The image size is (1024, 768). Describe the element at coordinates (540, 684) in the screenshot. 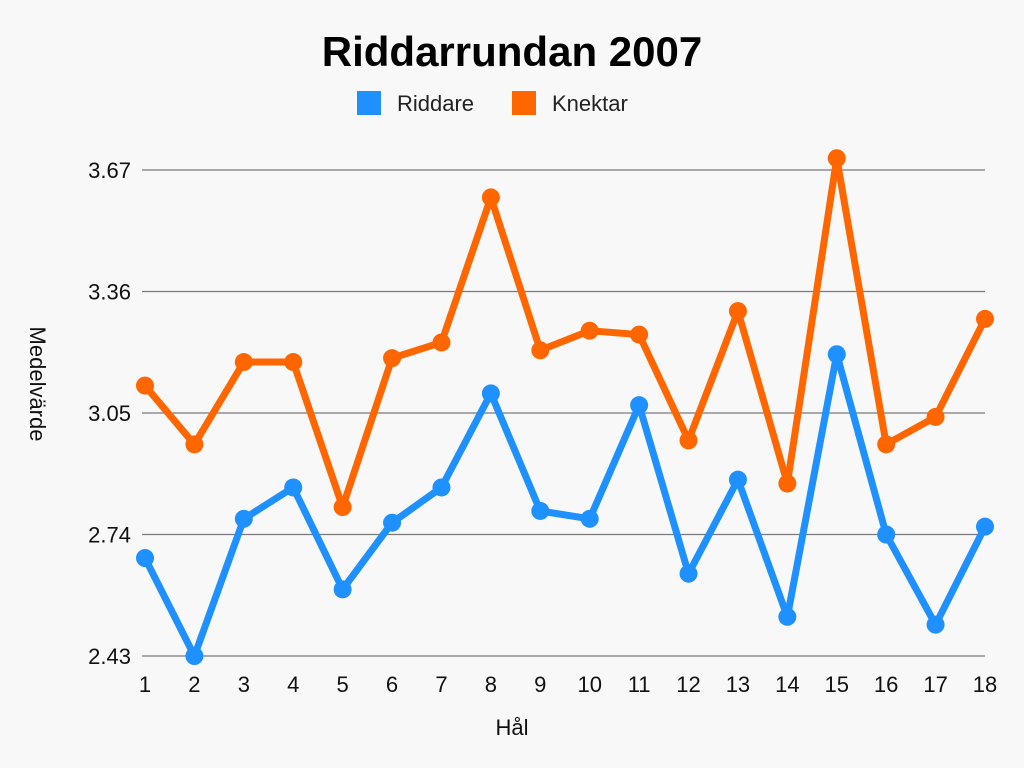

I see `x-tick-label: 9` at that location.